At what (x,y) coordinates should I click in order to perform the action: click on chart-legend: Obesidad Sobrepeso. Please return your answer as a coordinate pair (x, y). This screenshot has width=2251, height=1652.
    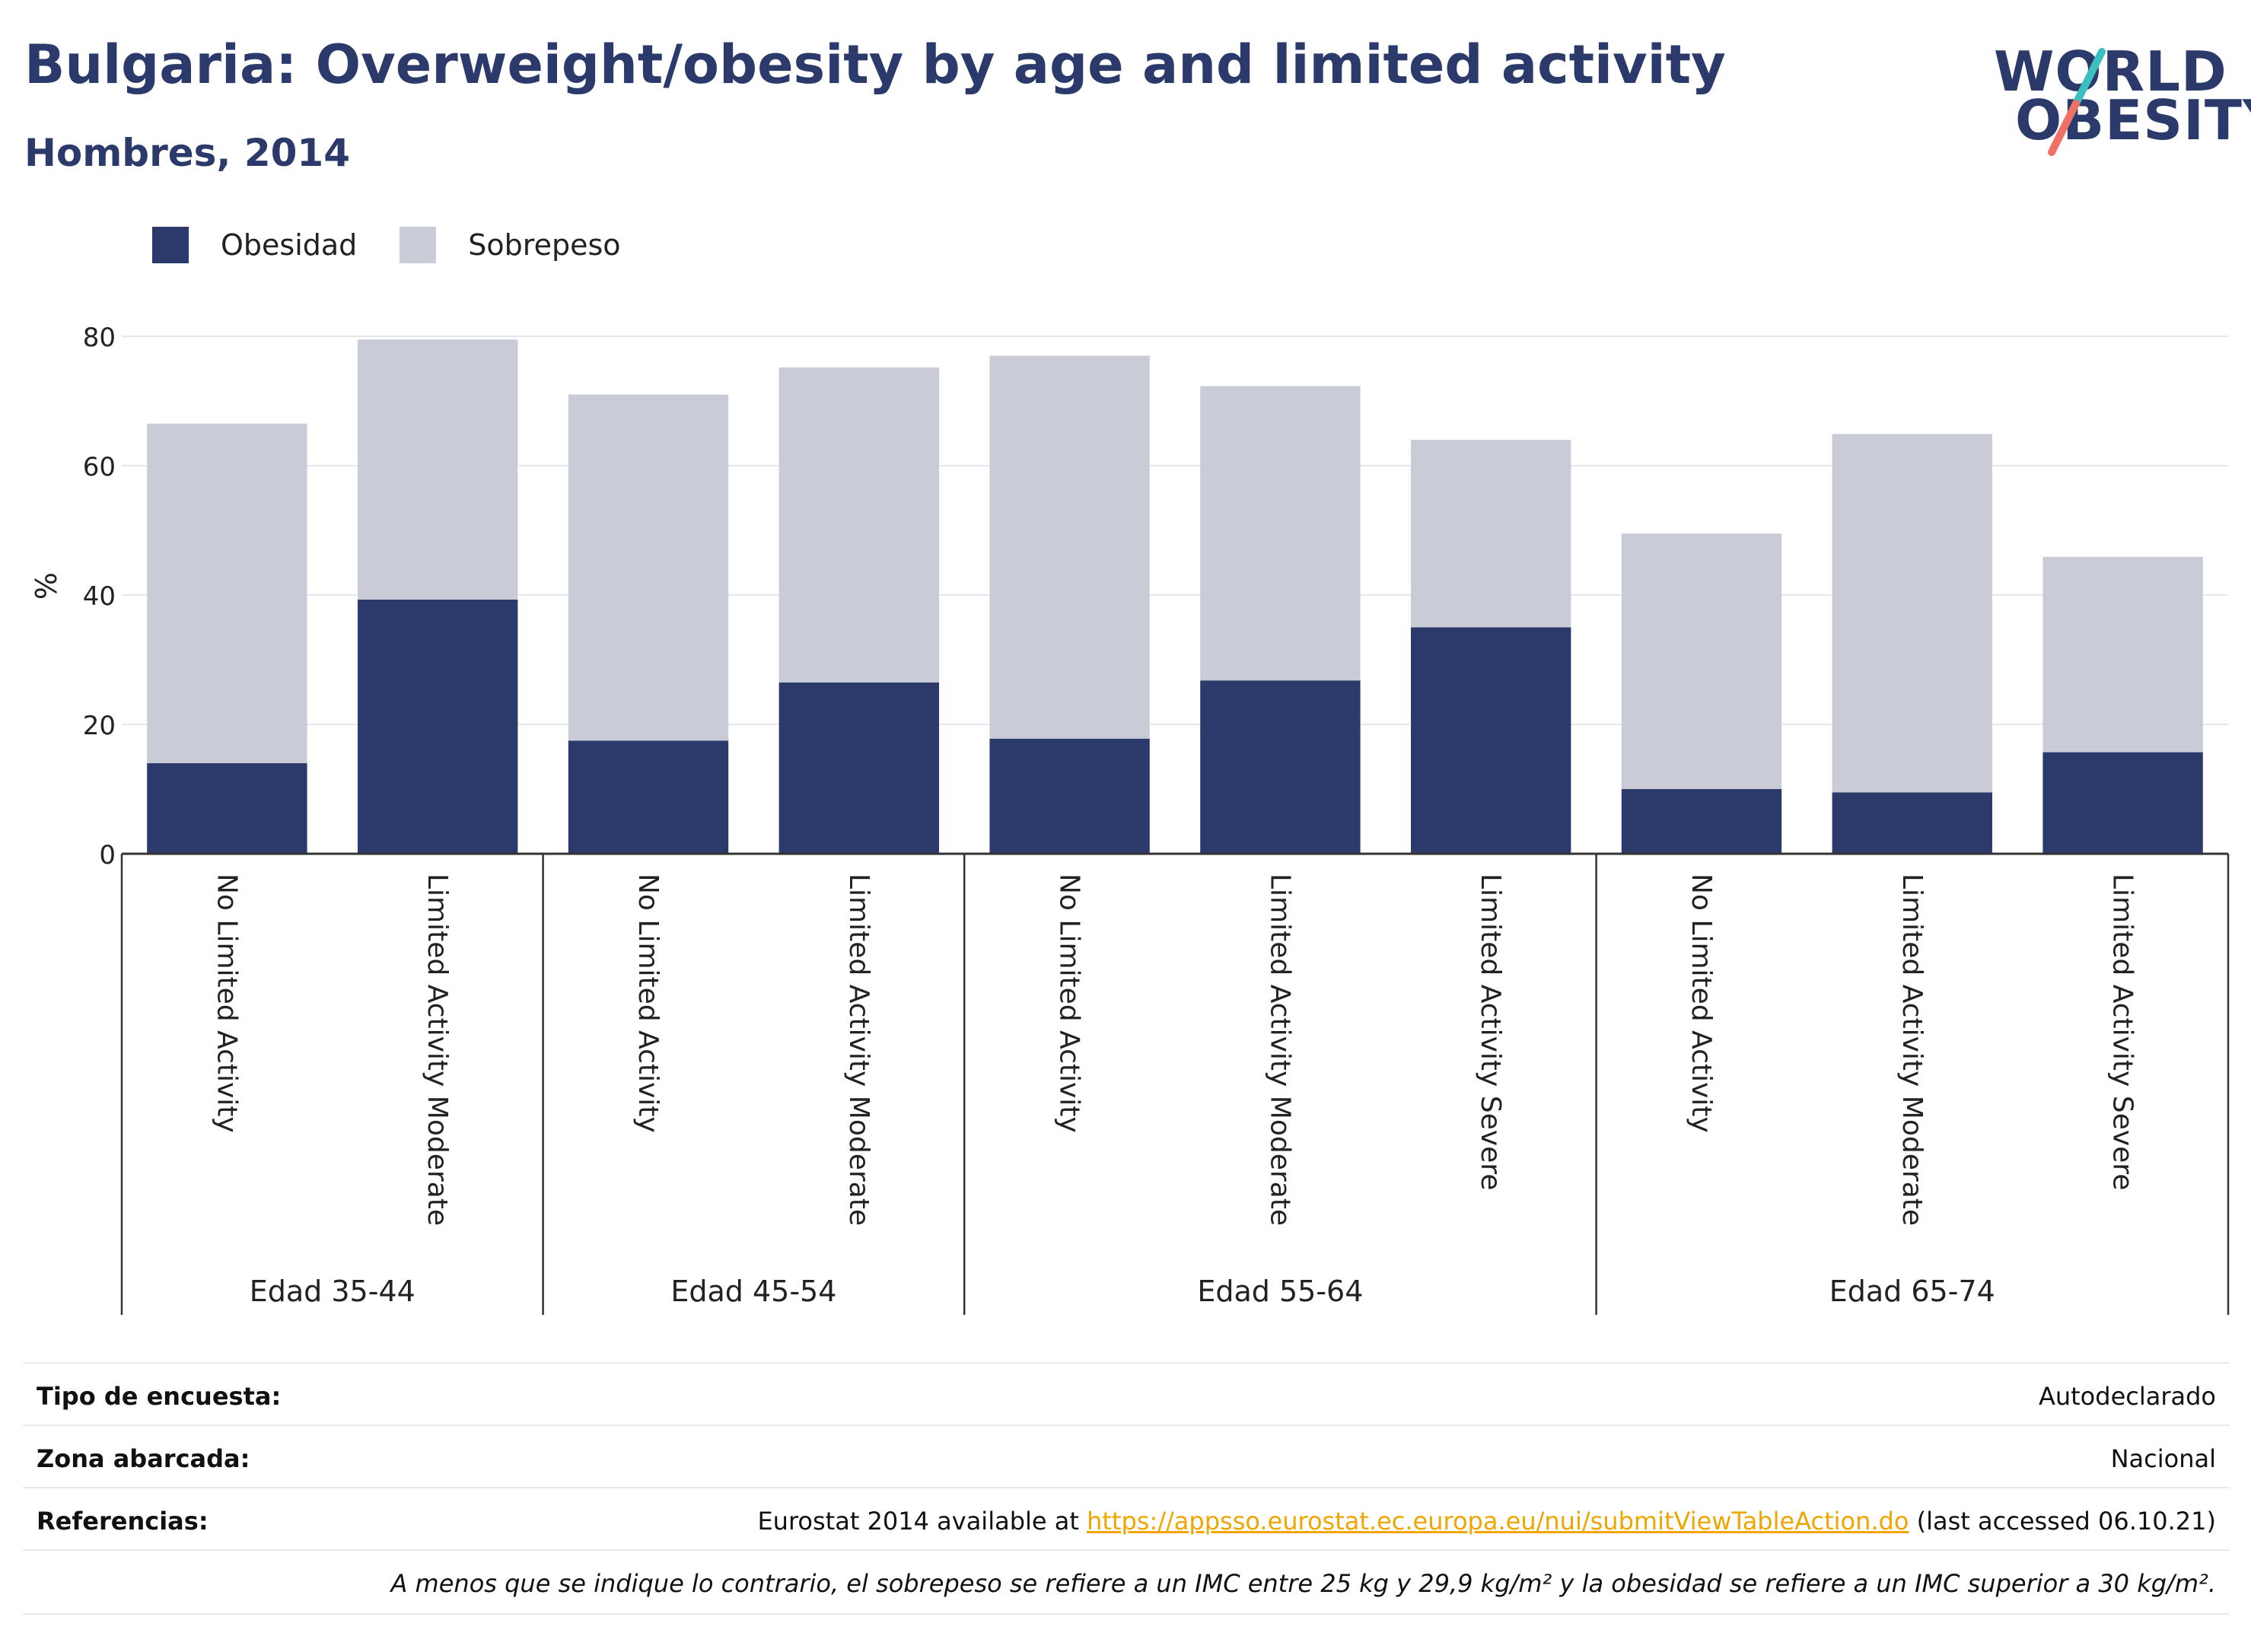
    Looking at the image, I should click on (408, 245).